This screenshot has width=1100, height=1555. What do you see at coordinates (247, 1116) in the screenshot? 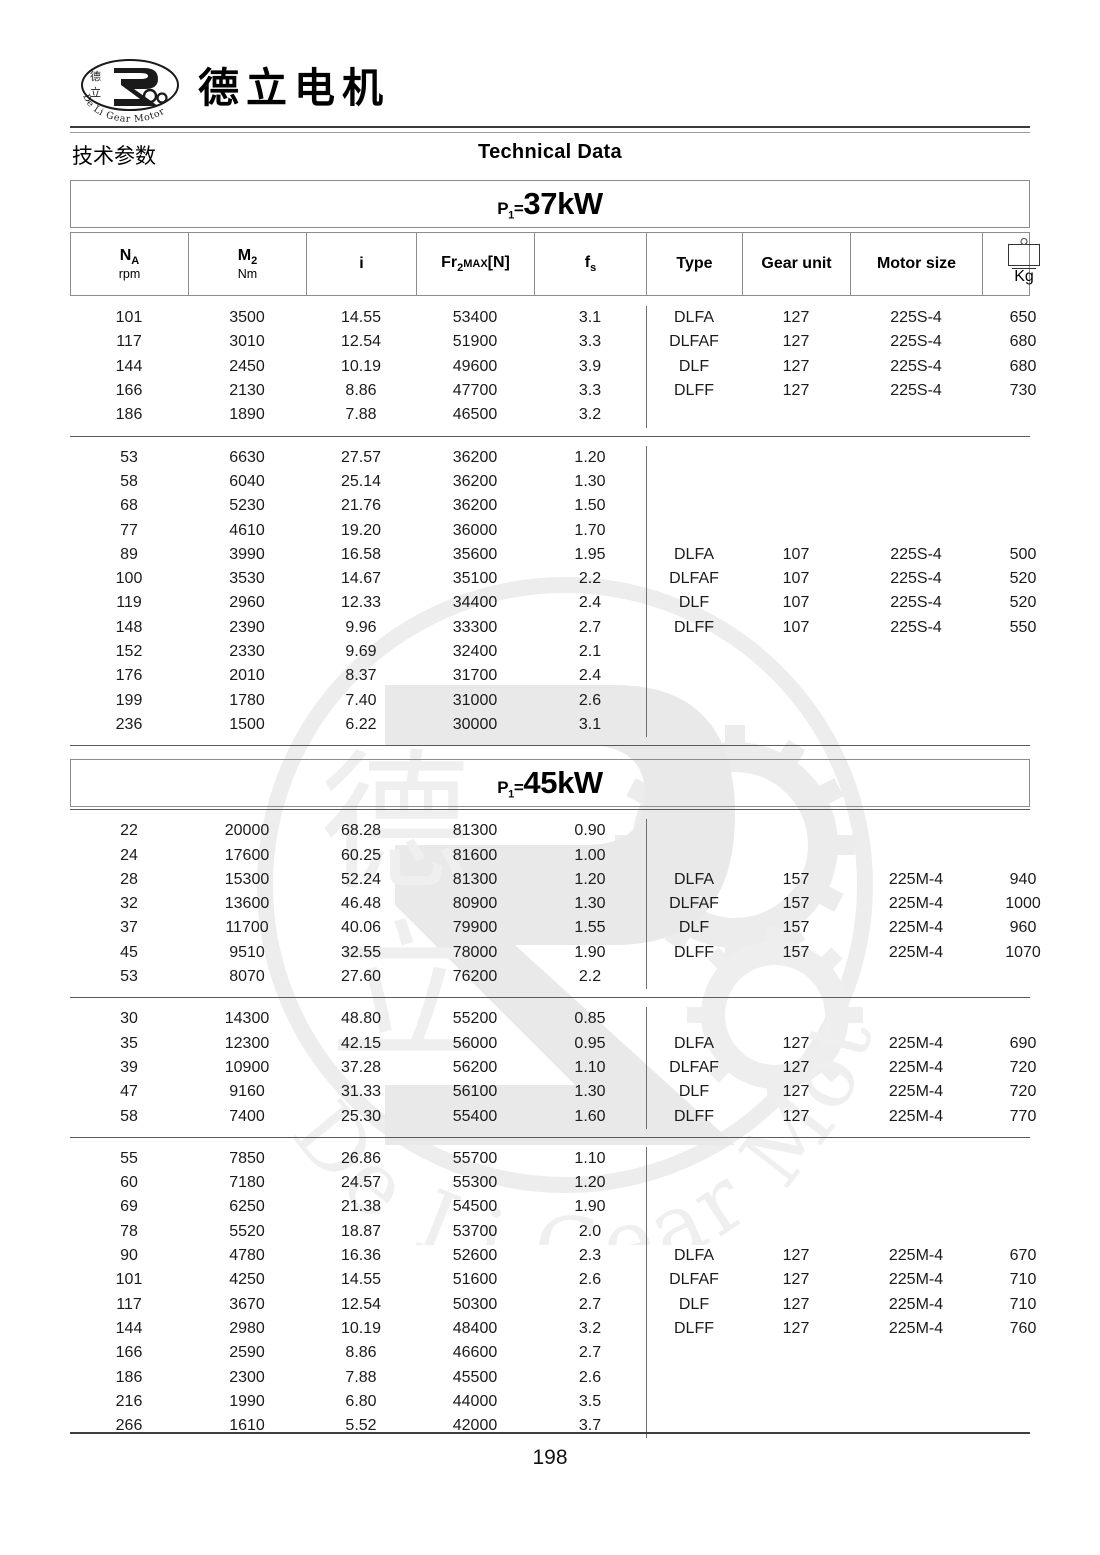
I see `cell-m2: 7400` at bounding box center [247, 1116].